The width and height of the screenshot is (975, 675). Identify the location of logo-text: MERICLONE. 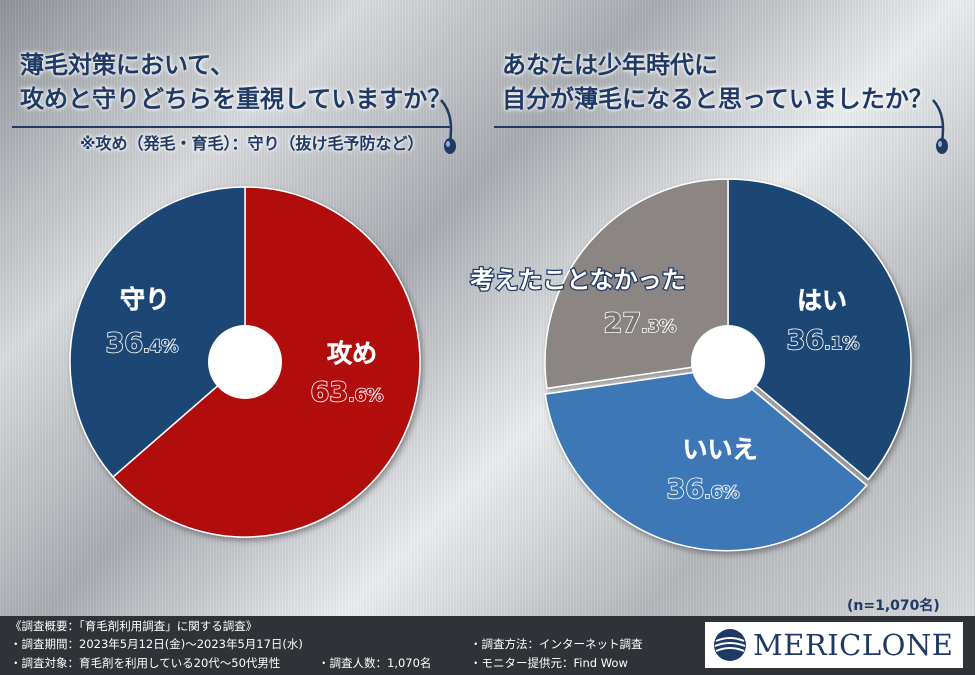
(853, 645).